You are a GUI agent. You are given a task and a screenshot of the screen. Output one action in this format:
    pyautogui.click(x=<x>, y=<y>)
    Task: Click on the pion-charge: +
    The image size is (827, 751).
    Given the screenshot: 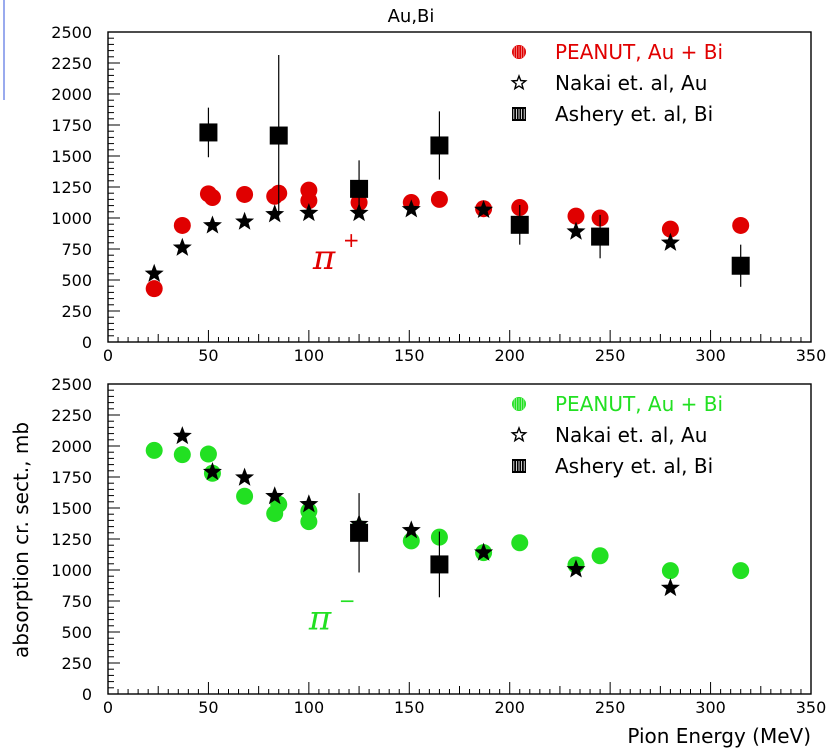 What is the action you would take?
    pyautogui.click(x=351, y=240)
    